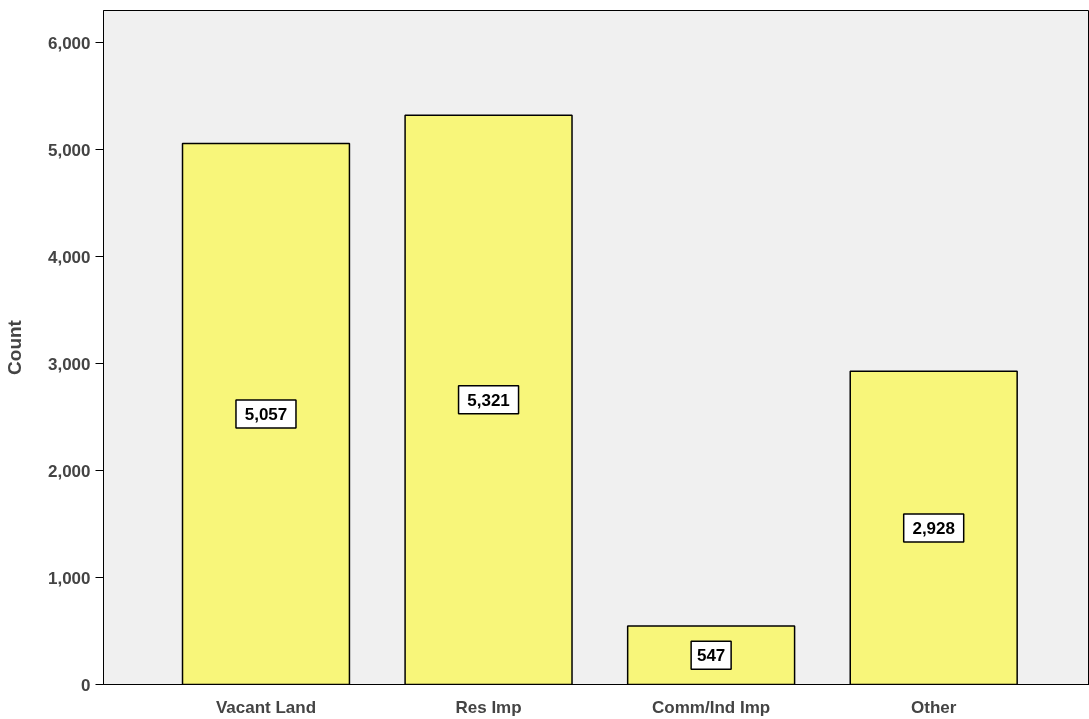 The height and width of the screenshot is (719, 1089). I want to click on x-tick-label: Vacant Land, so click(266, 707).